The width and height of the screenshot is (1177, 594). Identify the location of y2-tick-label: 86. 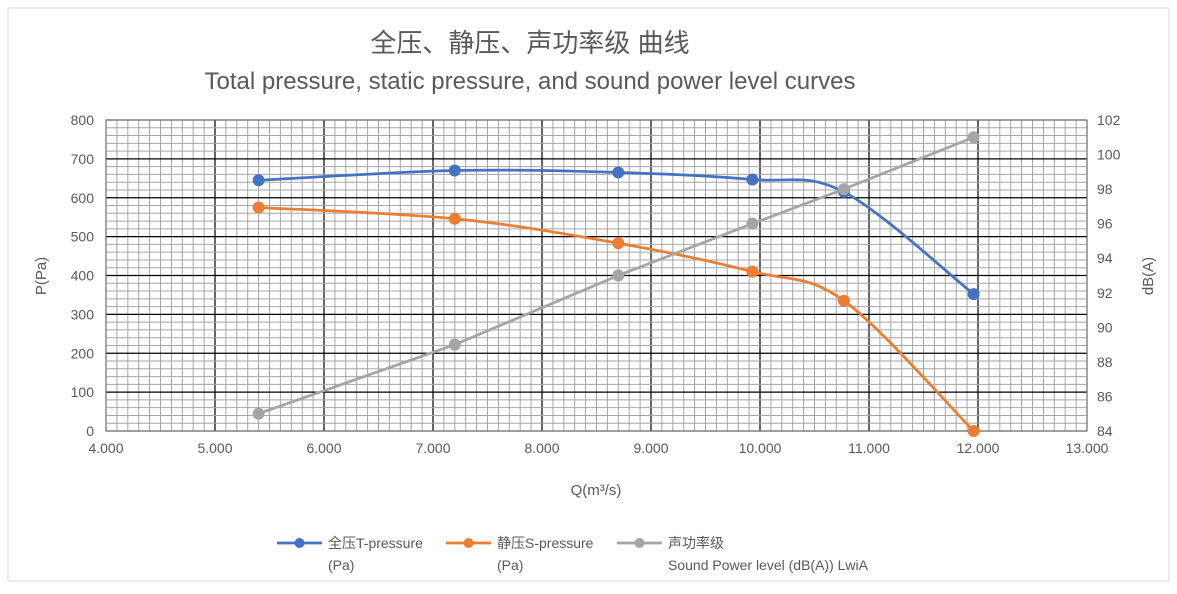
(1105, 396).